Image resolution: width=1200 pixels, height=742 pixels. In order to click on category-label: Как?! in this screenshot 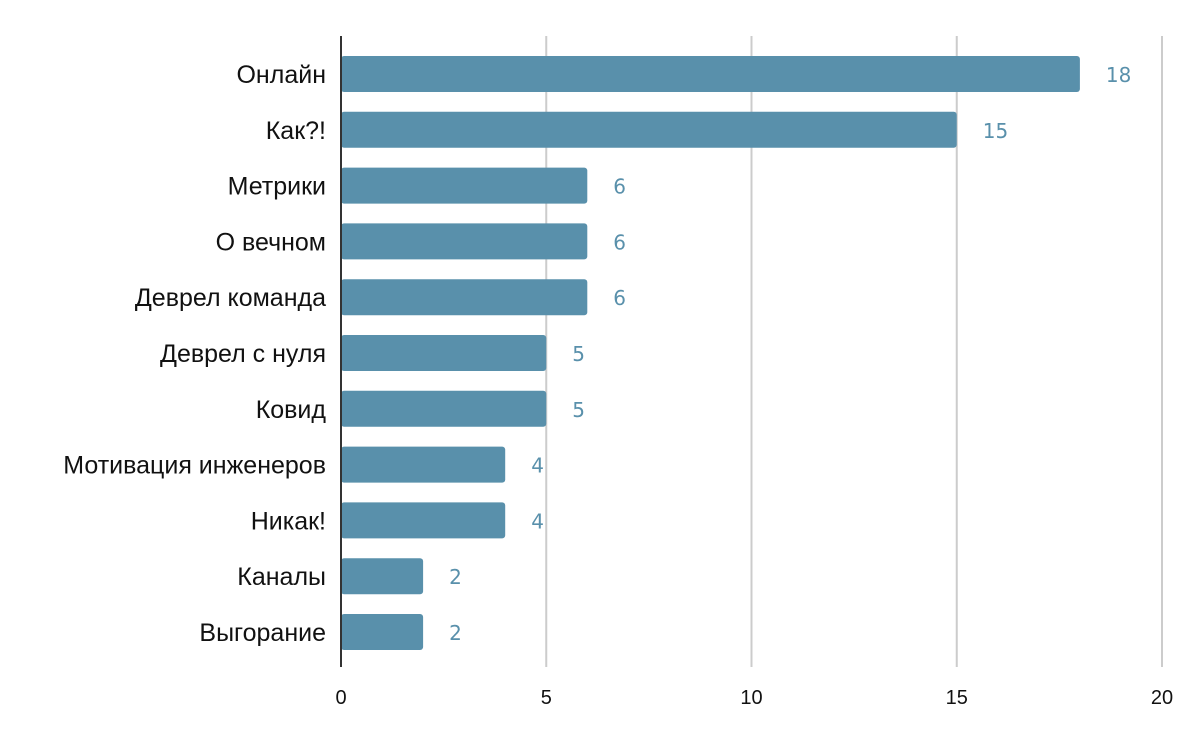, I will do `click(296, 131)`.